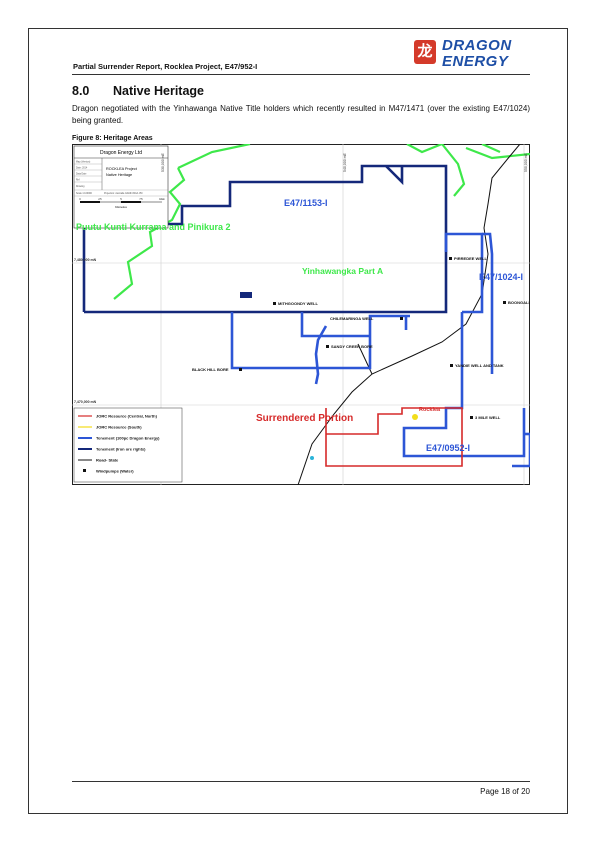 This screenshot has height=842, width=596. What do you see at coordinates (352, 346) in the screenshot?
I see `well-label-sandy-creek: SANDY CREEK BORE` at bounding box center [352, 346].